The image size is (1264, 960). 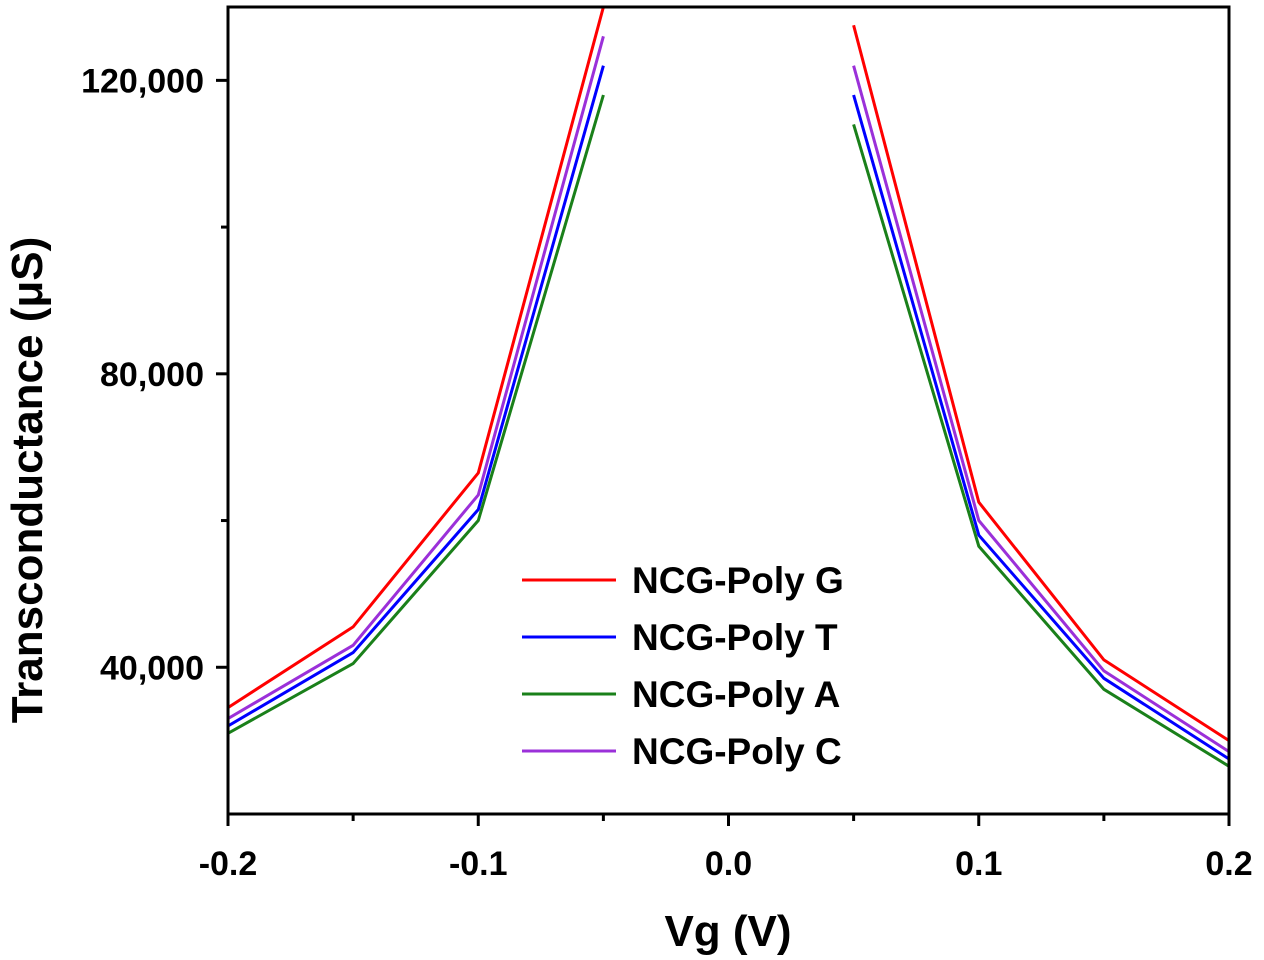 I want to click on legend-label: NCG-Poly C, so click(x=737, y=751).